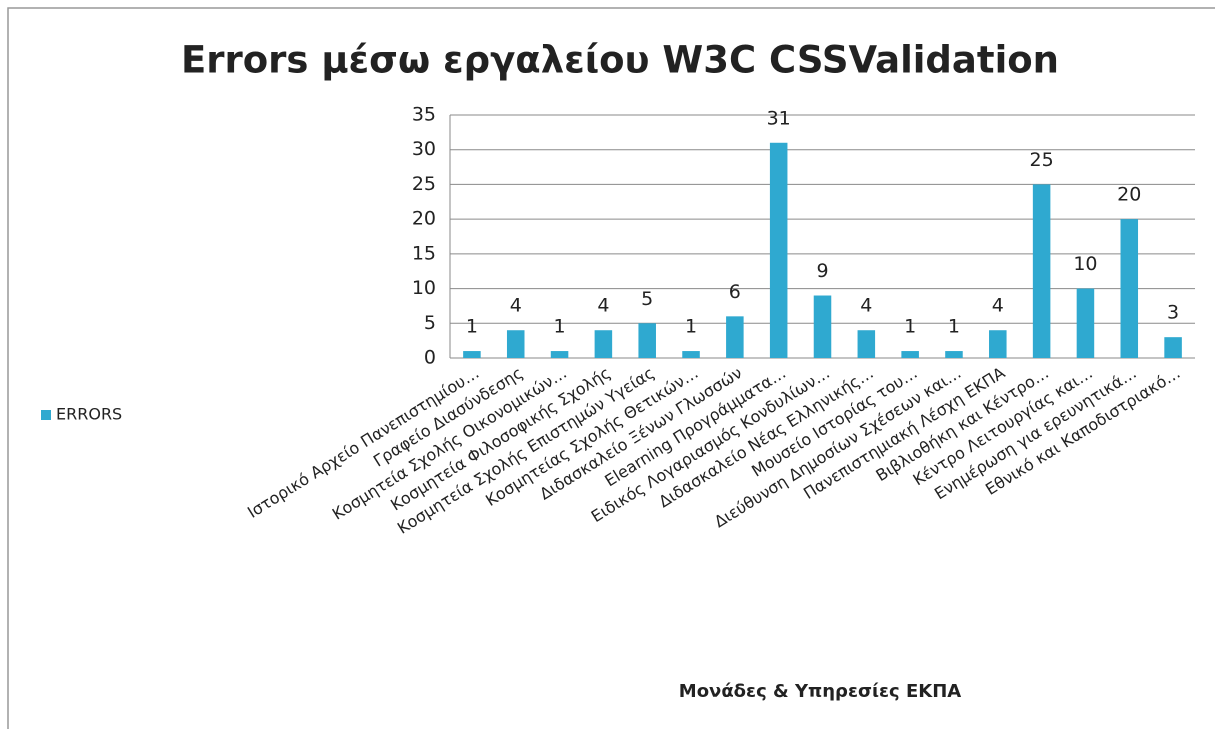 The image size is (1215, 729). I want to click on data-label: 25, so click(1042, 160).